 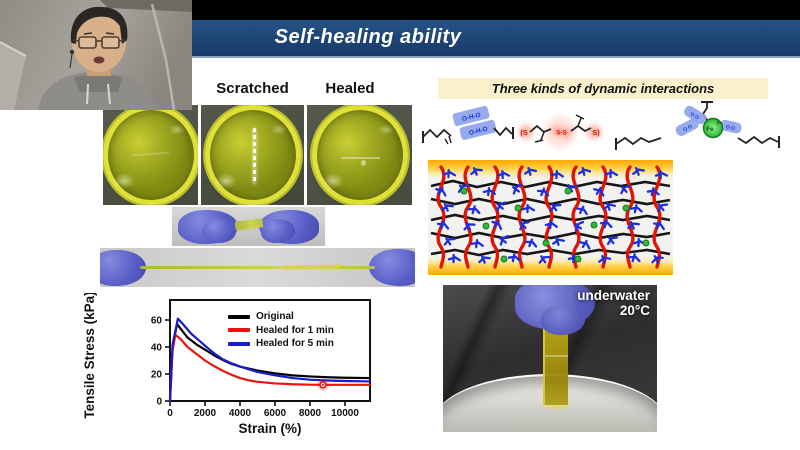 I want to click on polymer-network-diagram, so click(x=550, y=217).